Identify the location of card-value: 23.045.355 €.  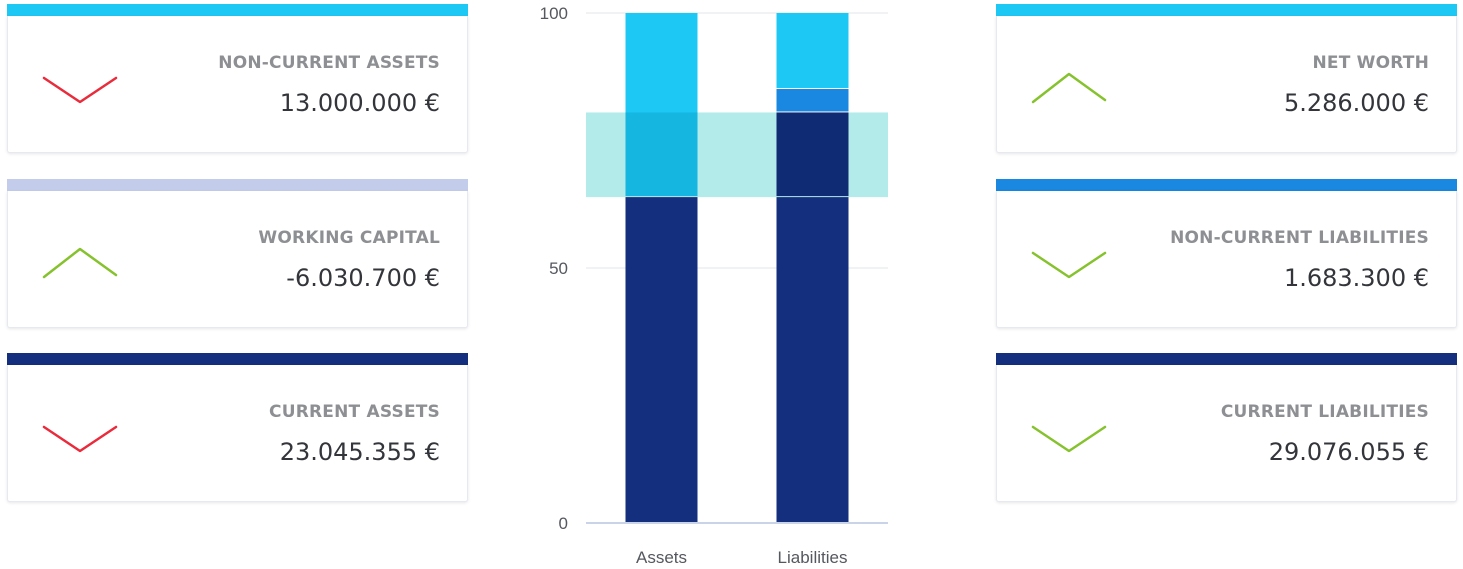
(359, 452).